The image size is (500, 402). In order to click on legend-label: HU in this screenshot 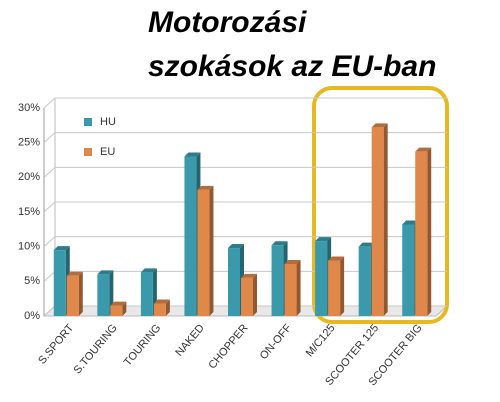, I will do `click(108, 122)`.